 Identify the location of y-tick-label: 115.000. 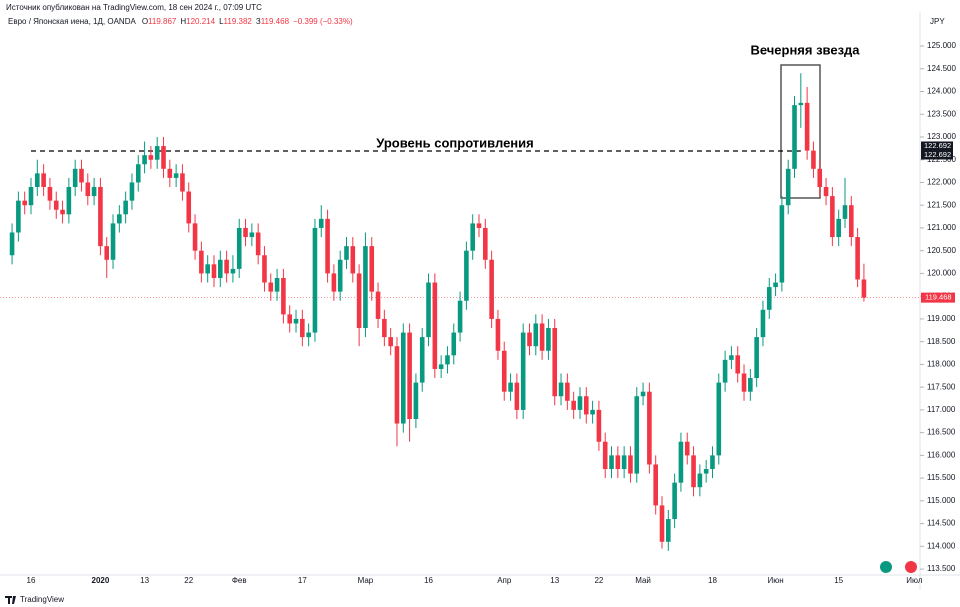
(941, 500).